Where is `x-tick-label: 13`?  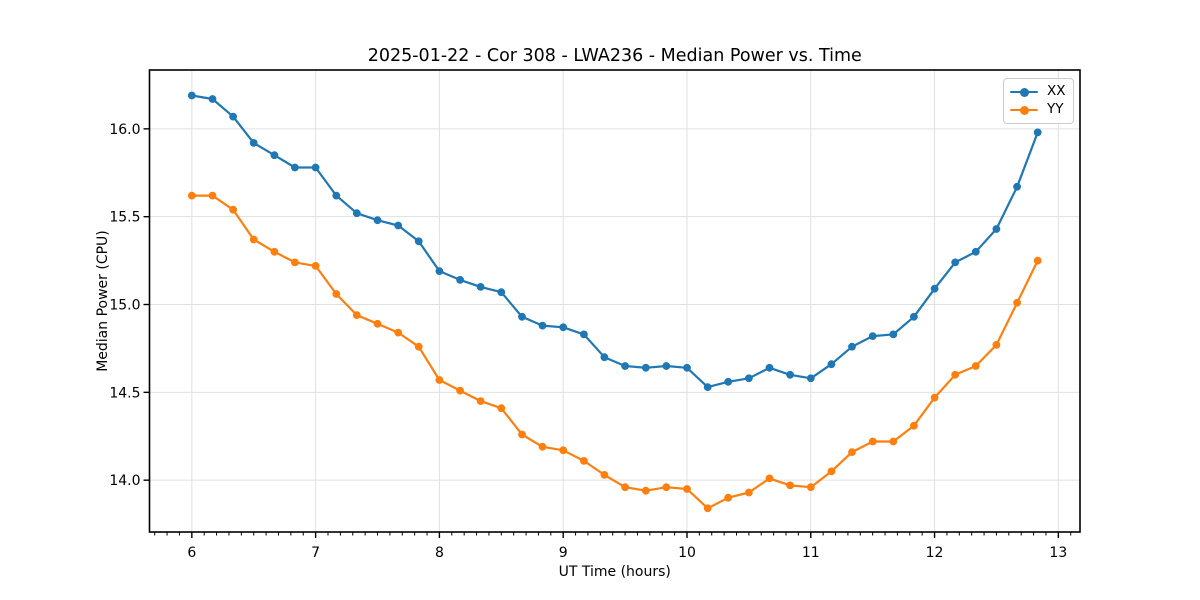 x-tick-label: 13 is located at coordinates (1058, 553).